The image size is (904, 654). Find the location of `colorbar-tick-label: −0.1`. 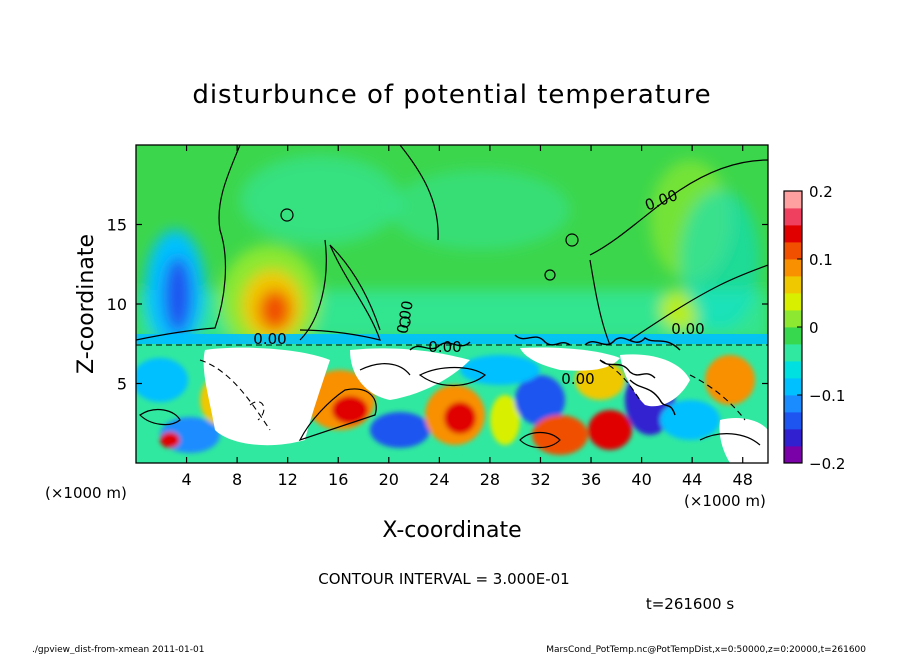

colorbar-tick-label: −0.1 is located at coordinates (827, 396).